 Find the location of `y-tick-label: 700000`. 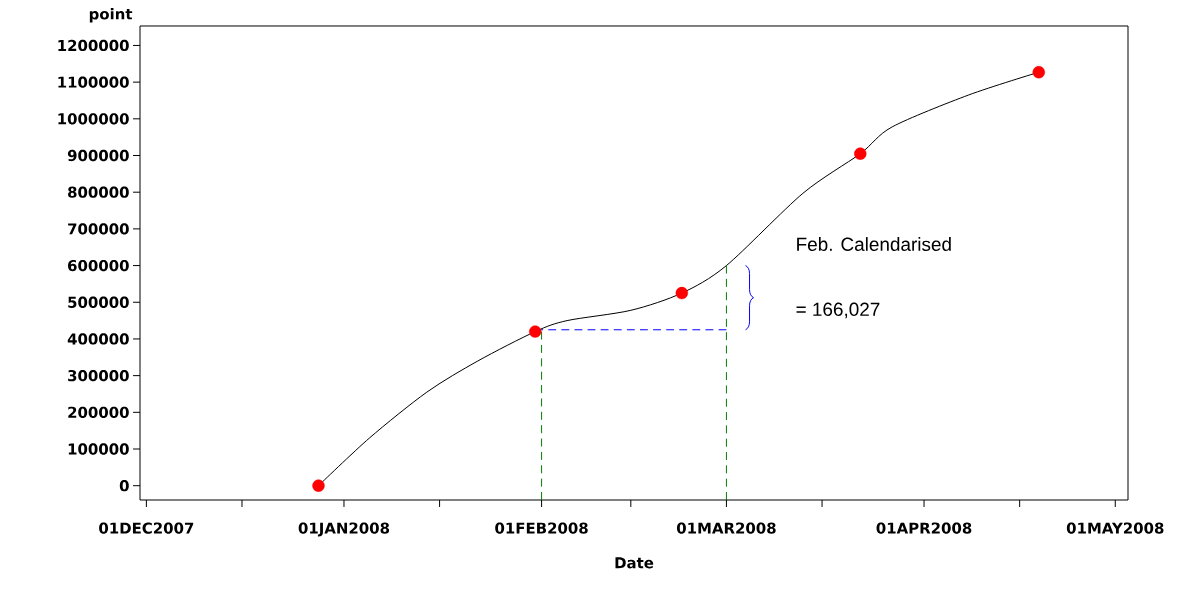

y-tick-label: 700000 is located at coordinates (98, 229).